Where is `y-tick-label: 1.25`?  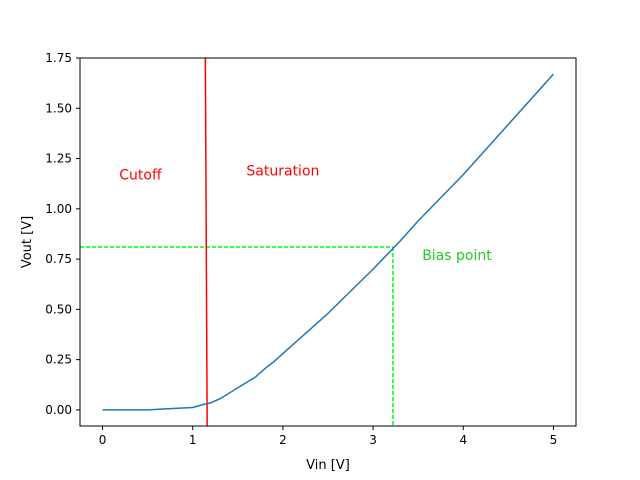
y-tick-label: 1.25 is located at coordinates (58, 159).